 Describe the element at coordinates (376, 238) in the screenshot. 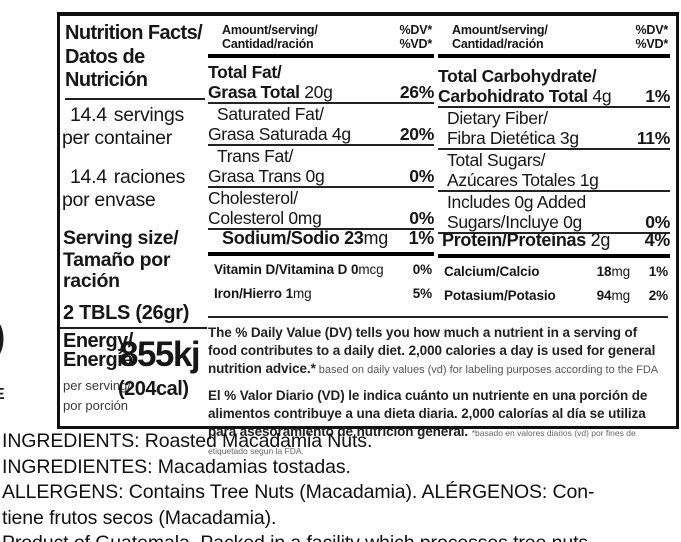

I see `sodium-unit: mg` at that location.